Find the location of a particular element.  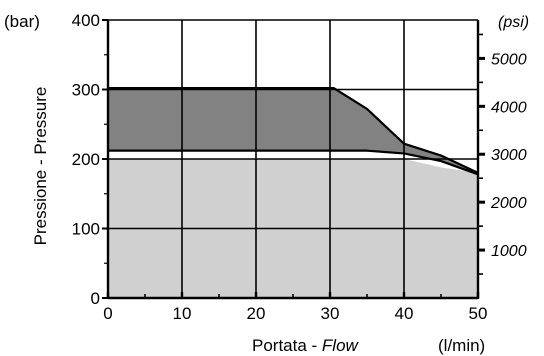

x-axis-title-em: Flow is located at coordinates (341, 345).